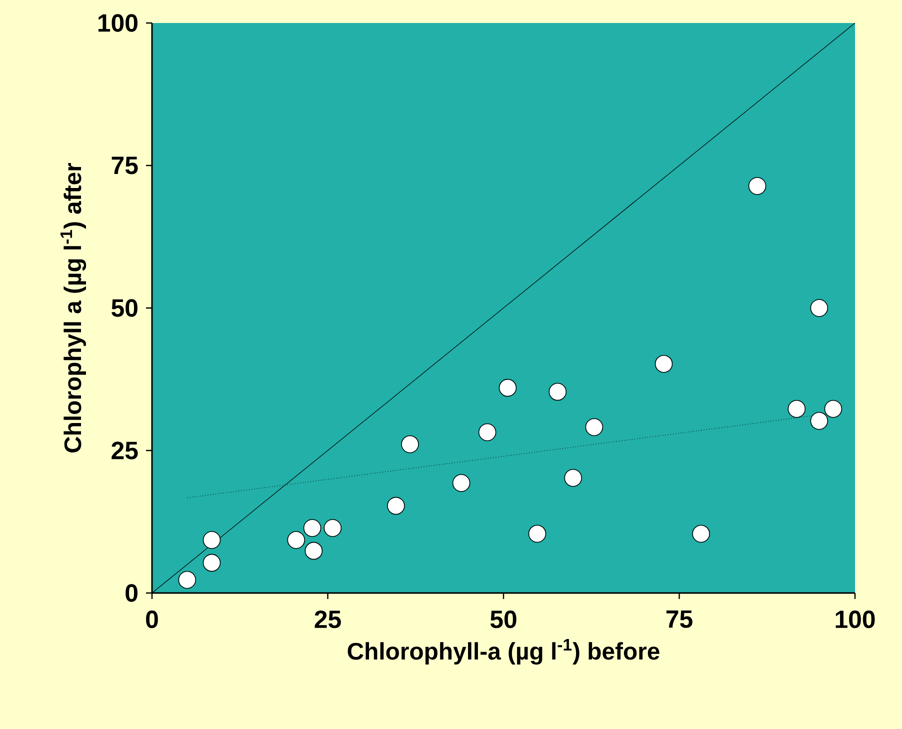  Describe the element at coordinates (679, 619) in the screenshot. I see `x-tick-label: 75` at that location.